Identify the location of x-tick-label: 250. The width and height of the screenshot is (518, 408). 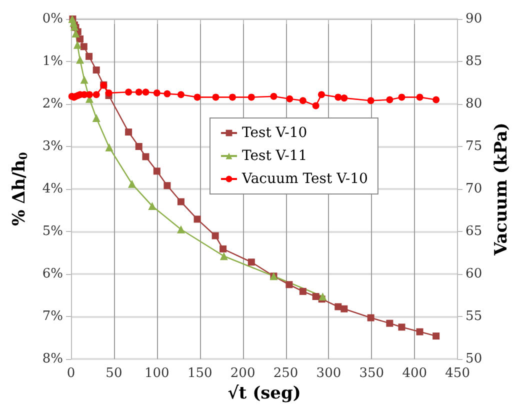
(285, 373).